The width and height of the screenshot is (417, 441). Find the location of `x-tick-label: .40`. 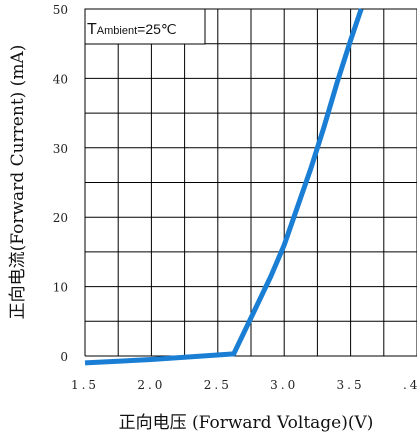

x-tick-label: .40 is located at coordinates (410, 385).